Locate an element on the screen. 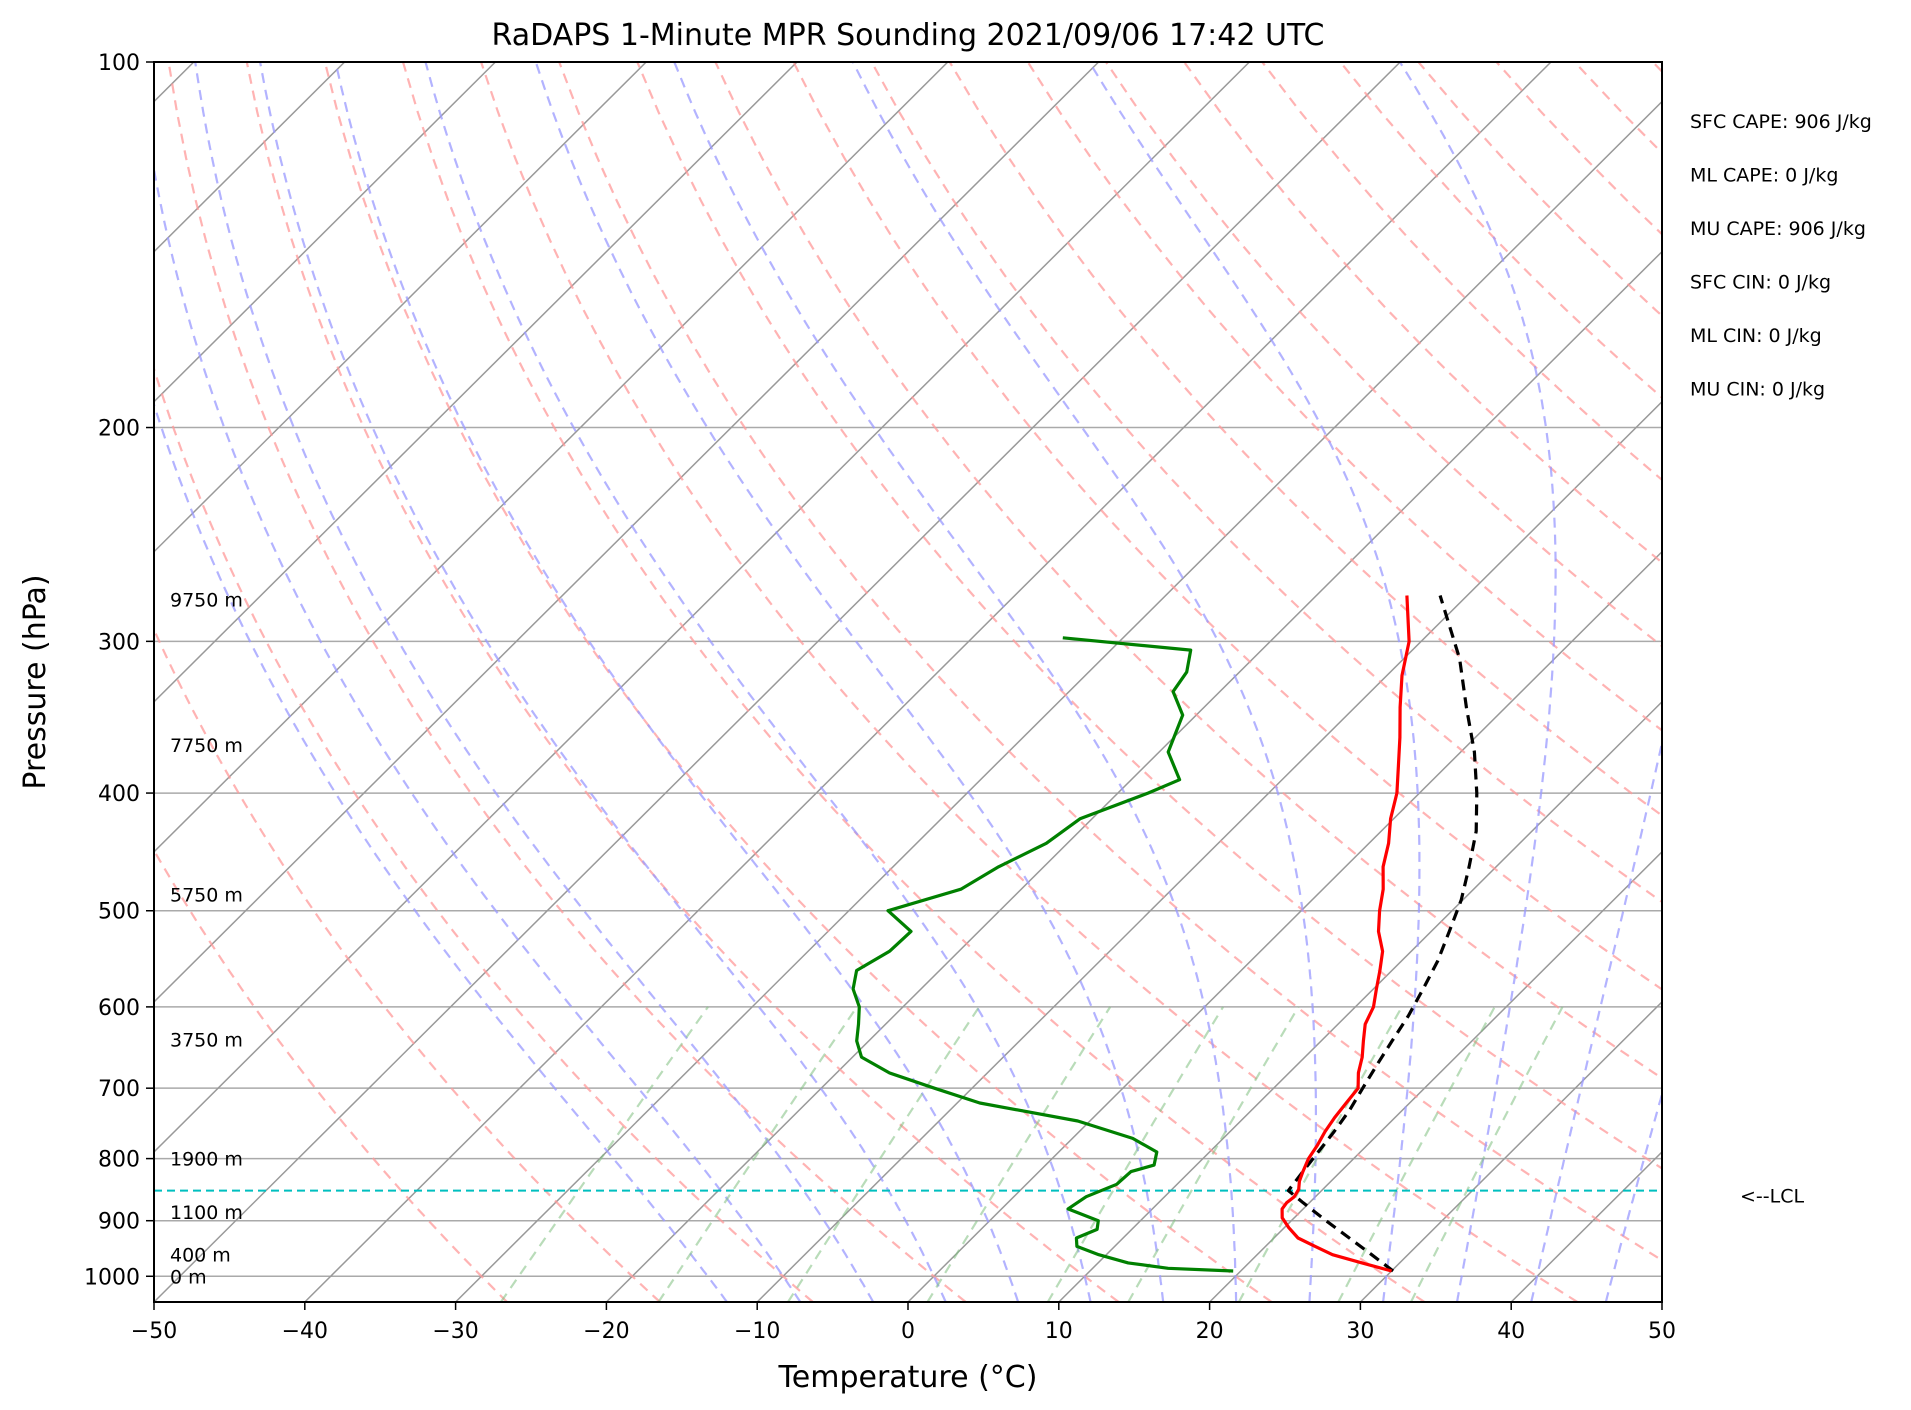 This screenshot has width=1911, height=1410. x-tick-label: −40 is located at coordinates (305, 1331).